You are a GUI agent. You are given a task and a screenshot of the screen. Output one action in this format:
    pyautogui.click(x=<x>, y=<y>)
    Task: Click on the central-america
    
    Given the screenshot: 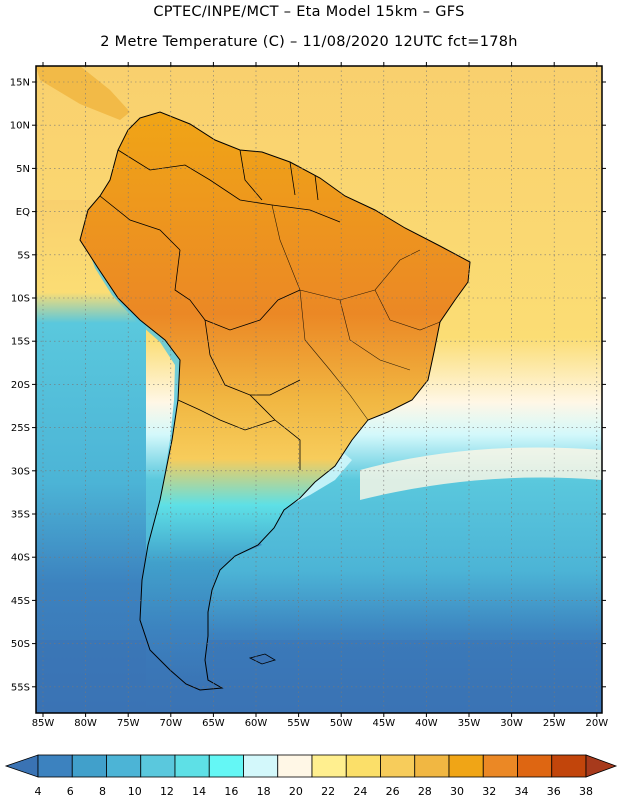 What is the action you would take?
    pyautogui.click(x=83, y=93)
    